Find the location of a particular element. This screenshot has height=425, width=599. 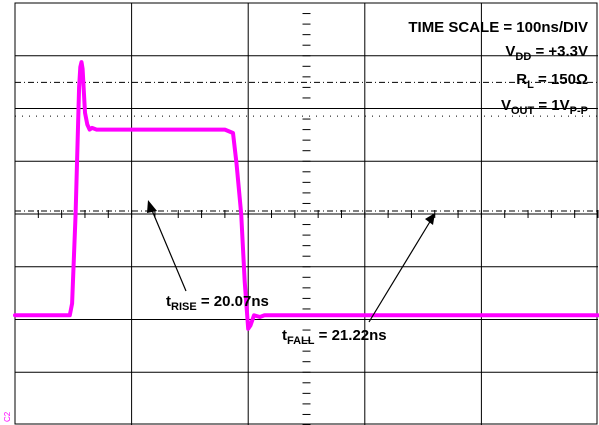

time-scale-label: TIME SCALE = 100ns/DIV is located at coordinates (498, 27).